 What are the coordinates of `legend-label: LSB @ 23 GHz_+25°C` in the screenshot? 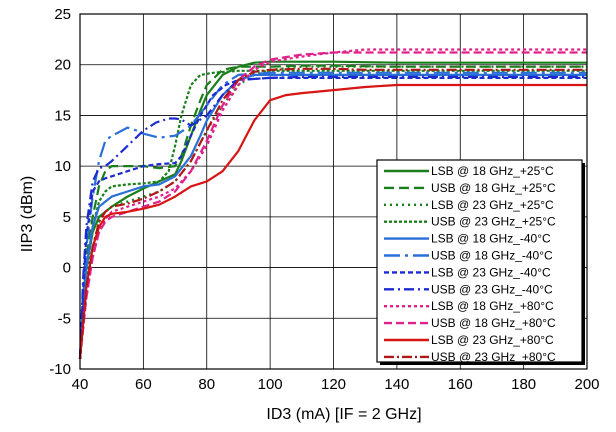 It's located at (492, 205).